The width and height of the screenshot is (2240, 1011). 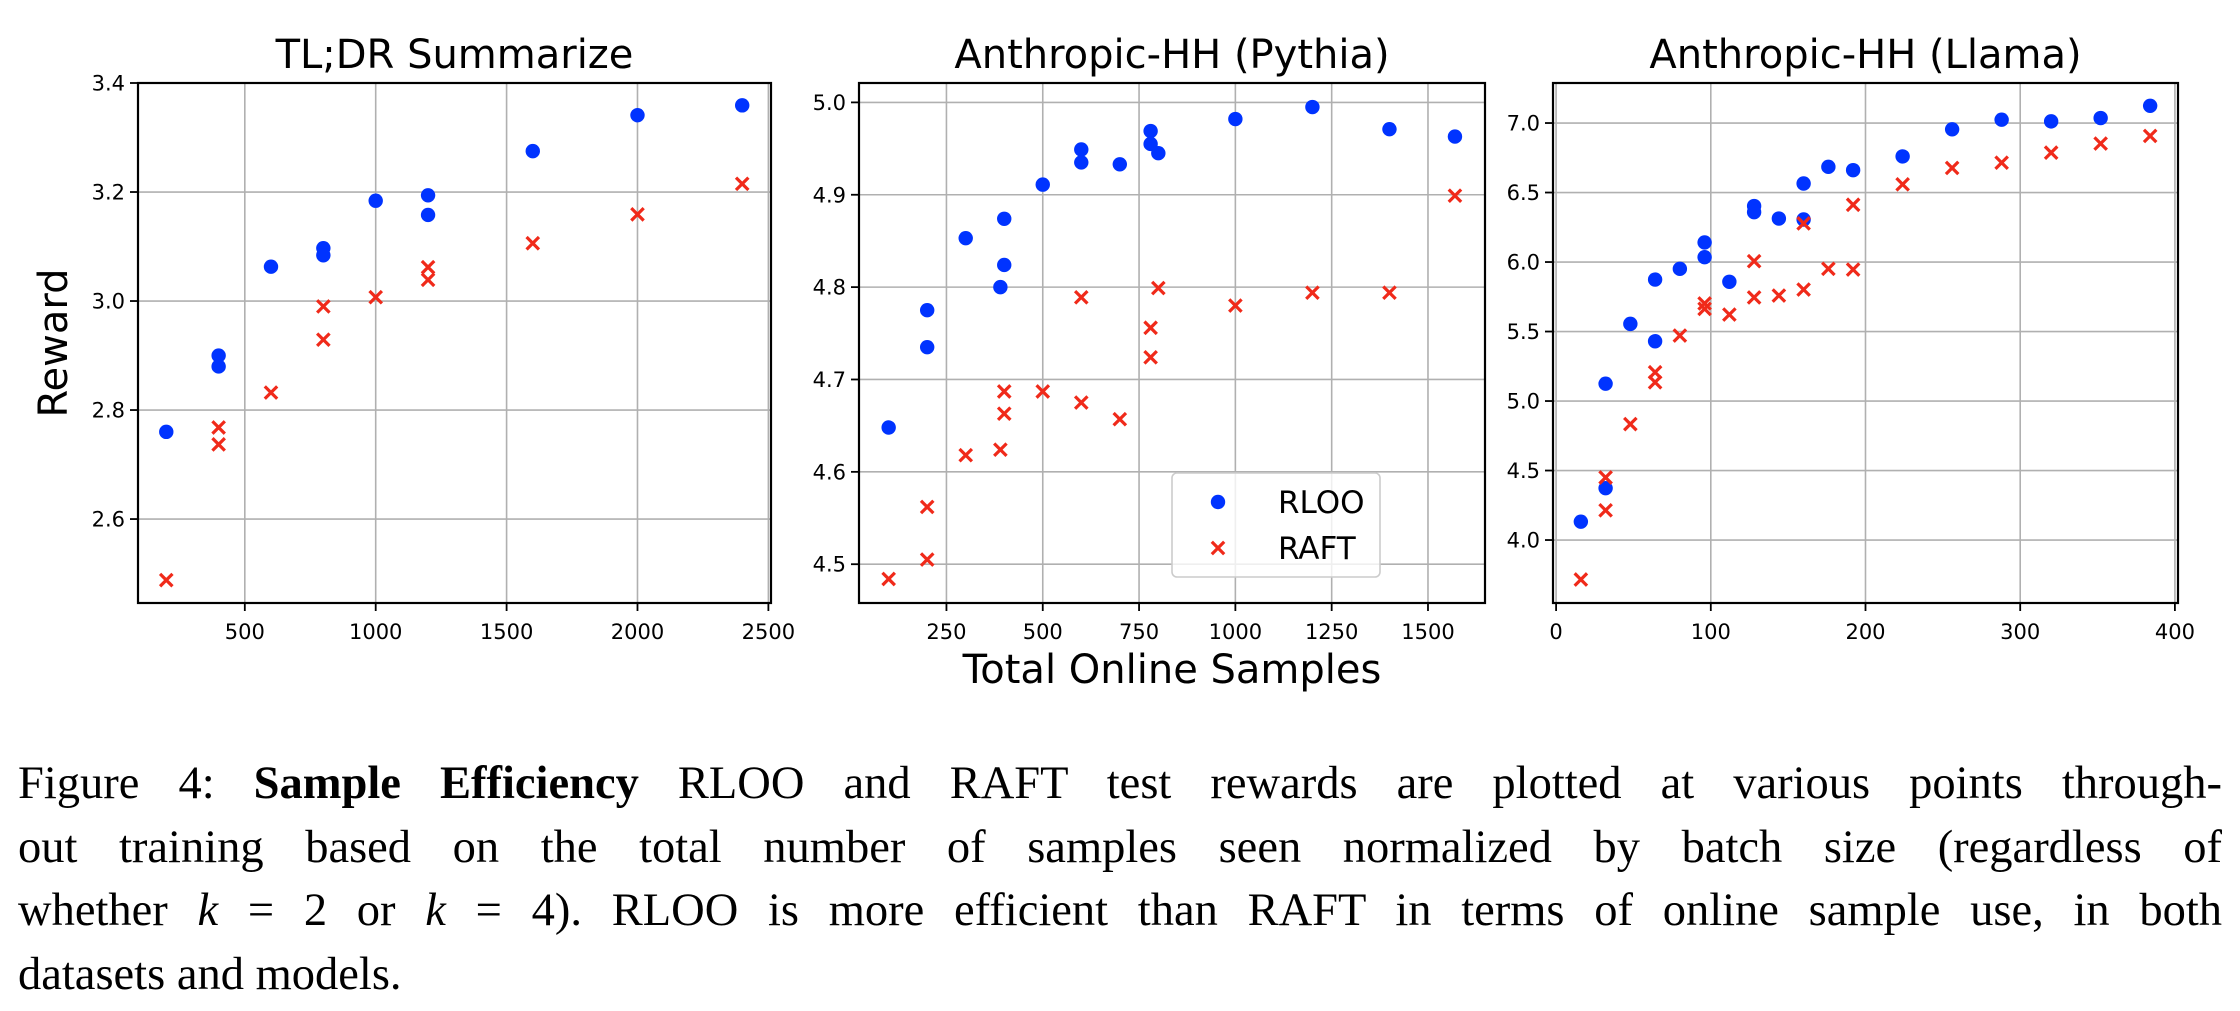 I want to click on y-tick-label: 4.9, so click(x=829, y=195).